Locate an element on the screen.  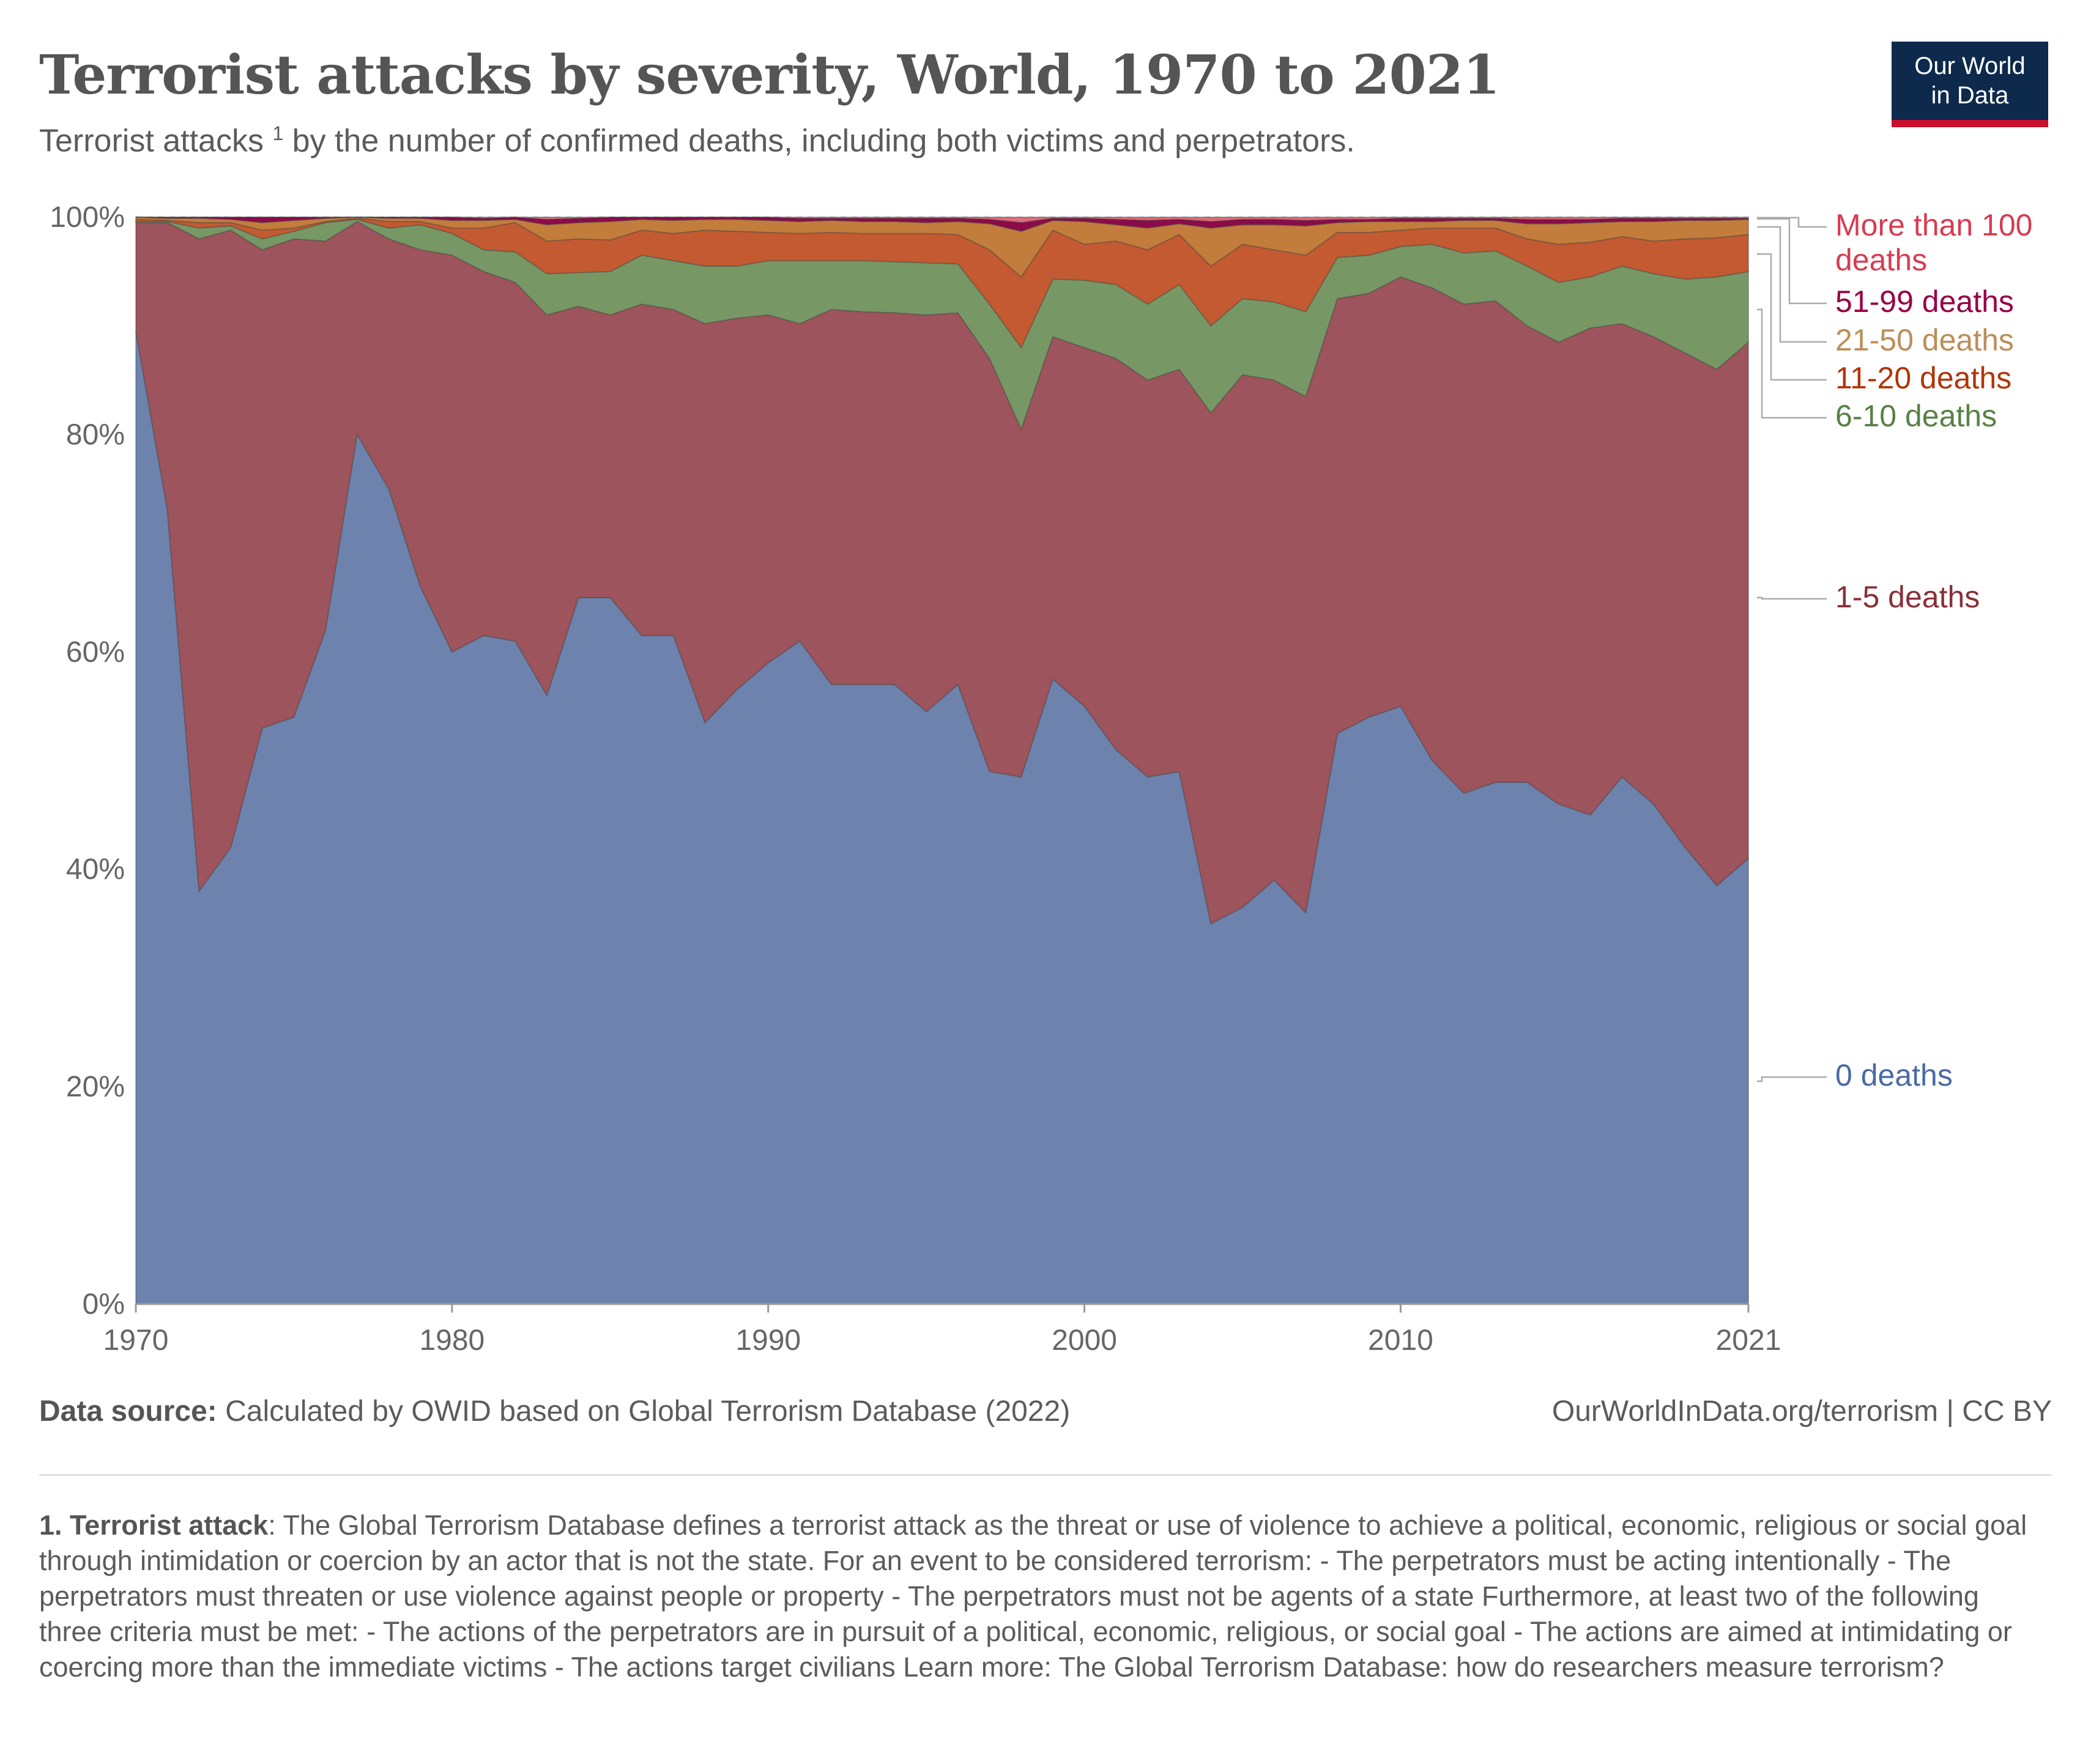
x-tick-label: 2000 is located at coordinates (1084, 1340).